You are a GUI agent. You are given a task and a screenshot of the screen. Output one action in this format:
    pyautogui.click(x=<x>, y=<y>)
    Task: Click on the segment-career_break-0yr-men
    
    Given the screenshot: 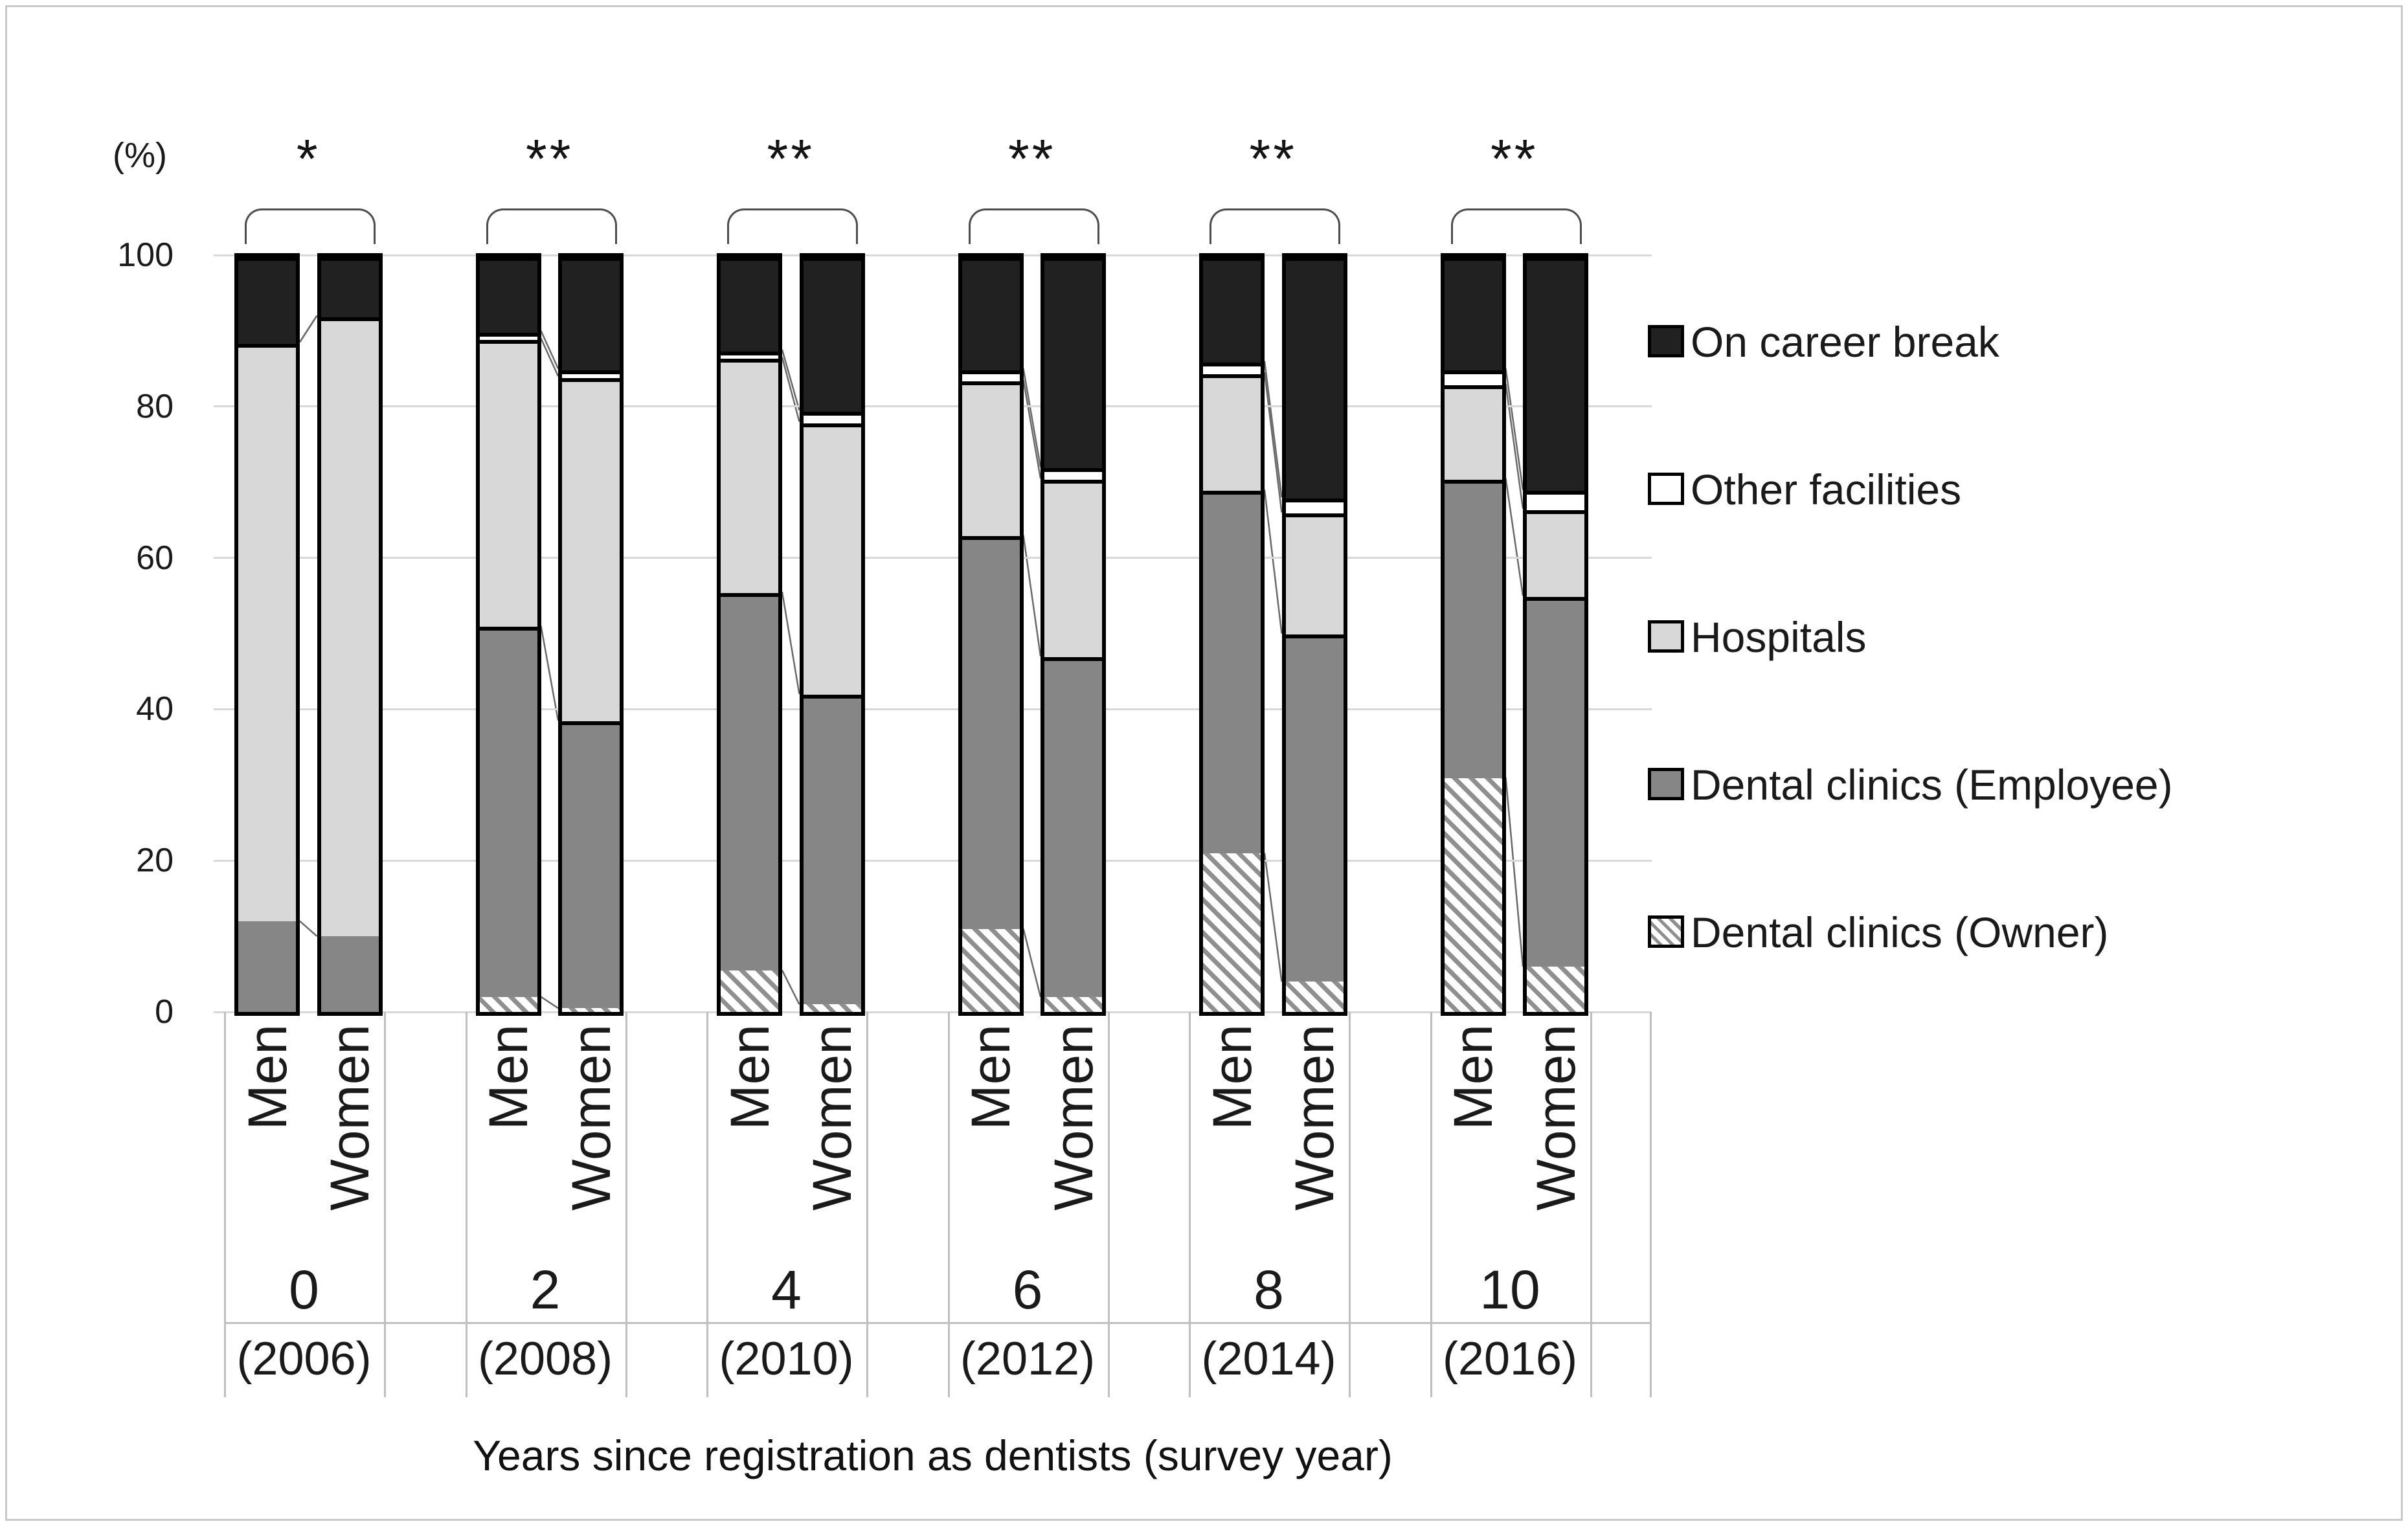 What is the action you would take?
    pyautogui.click(x=267, y=300)
    